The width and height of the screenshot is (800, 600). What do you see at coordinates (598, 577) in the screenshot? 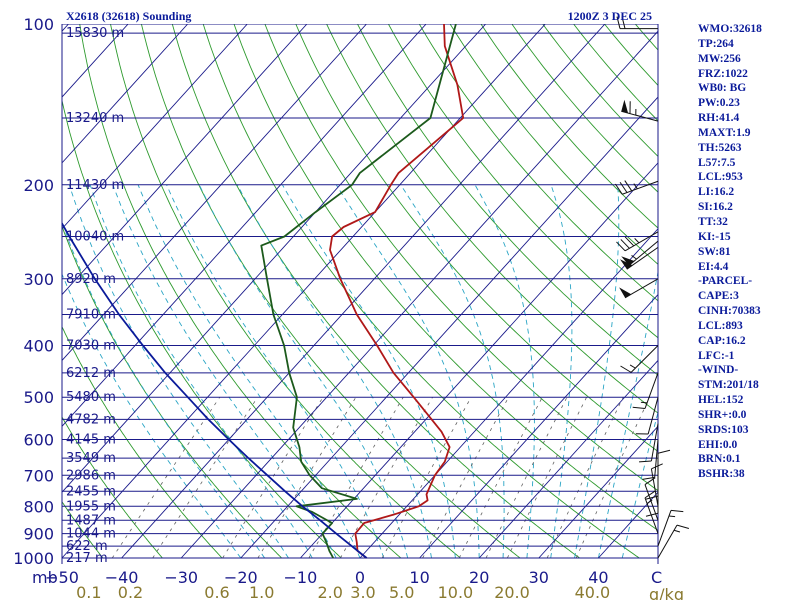
I see `temperature-tick-label: 40` at bounding box center [598, 577].